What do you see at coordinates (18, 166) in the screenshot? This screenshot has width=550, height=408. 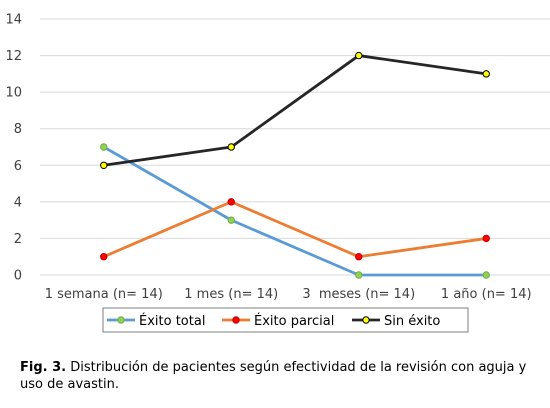 I see `y-tick-label: 6` at bounding box center [18, 166].